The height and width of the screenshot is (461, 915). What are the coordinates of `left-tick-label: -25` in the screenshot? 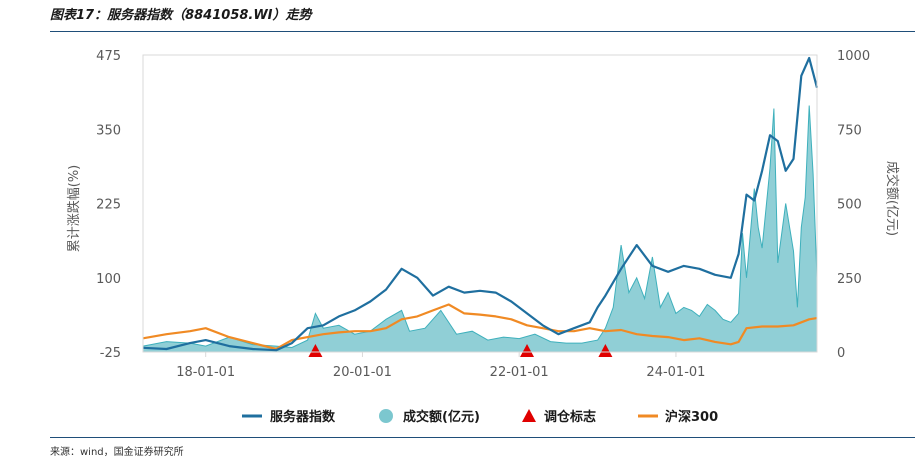 It's located at (110, 353).